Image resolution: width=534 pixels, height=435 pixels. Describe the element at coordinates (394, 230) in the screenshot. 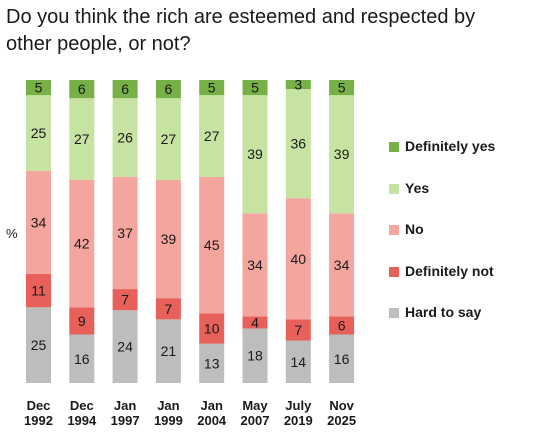

I see `legend-swatch-no` at that location.